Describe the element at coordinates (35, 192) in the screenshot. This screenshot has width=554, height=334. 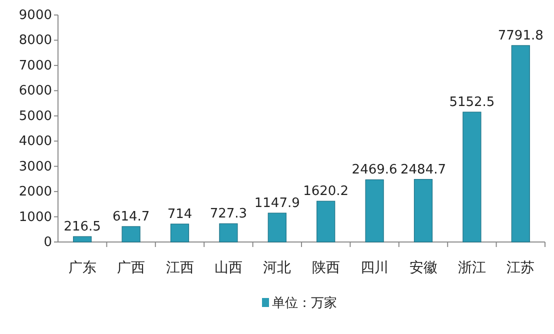
I see `y-tick-label: 2000` at that location.